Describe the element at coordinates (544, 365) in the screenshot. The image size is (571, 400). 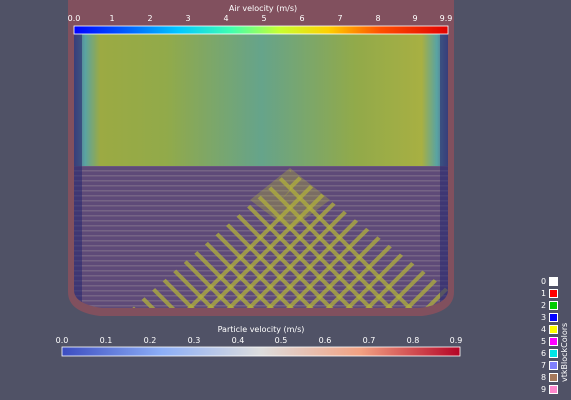
I see `legend-item-label: 7` at that location.